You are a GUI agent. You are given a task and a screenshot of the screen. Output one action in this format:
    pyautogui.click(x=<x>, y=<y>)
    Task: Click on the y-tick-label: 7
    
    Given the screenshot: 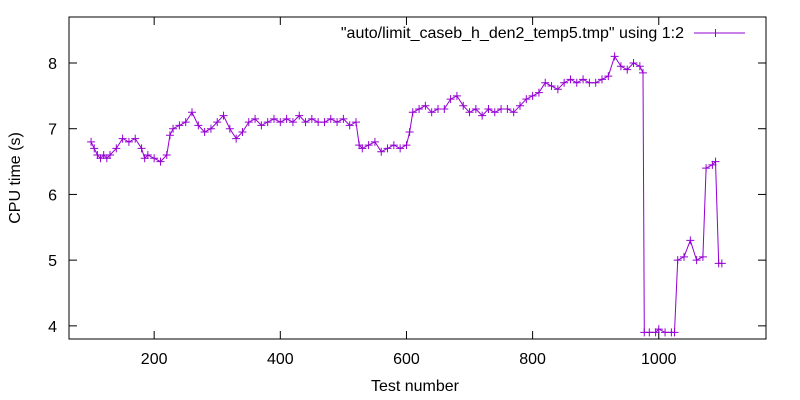 What is the action you would take?
    pyautogui.click(x=52, y=130)
    